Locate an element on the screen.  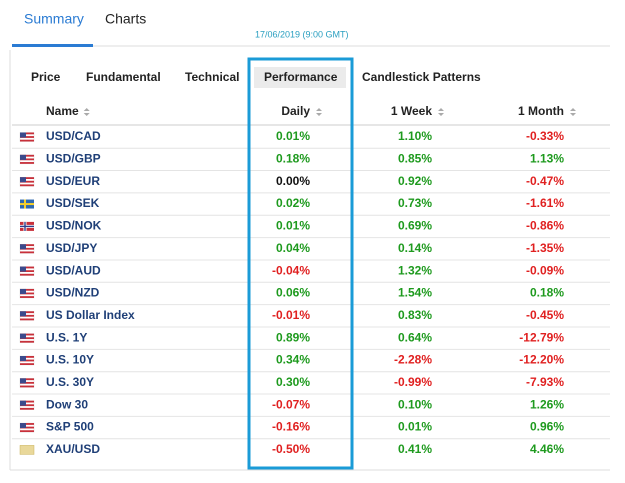
performance-value: -0.07% is located at coordinates (291, 404).